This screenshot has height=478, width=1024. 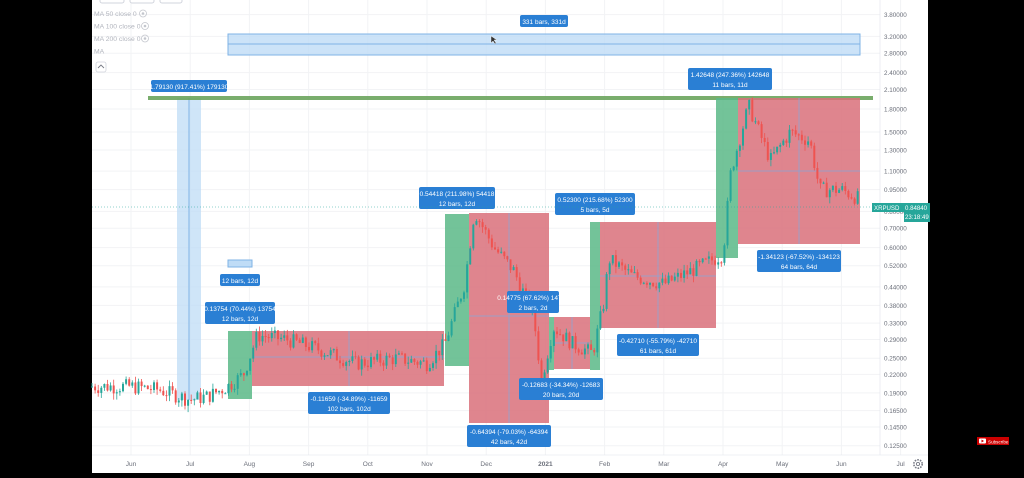 What do you see at coordinates (240, 309) in the screenshot?
I see `measure-label-text: 0.13754 (70.44%) 13754` at bounding box center [240, 309].